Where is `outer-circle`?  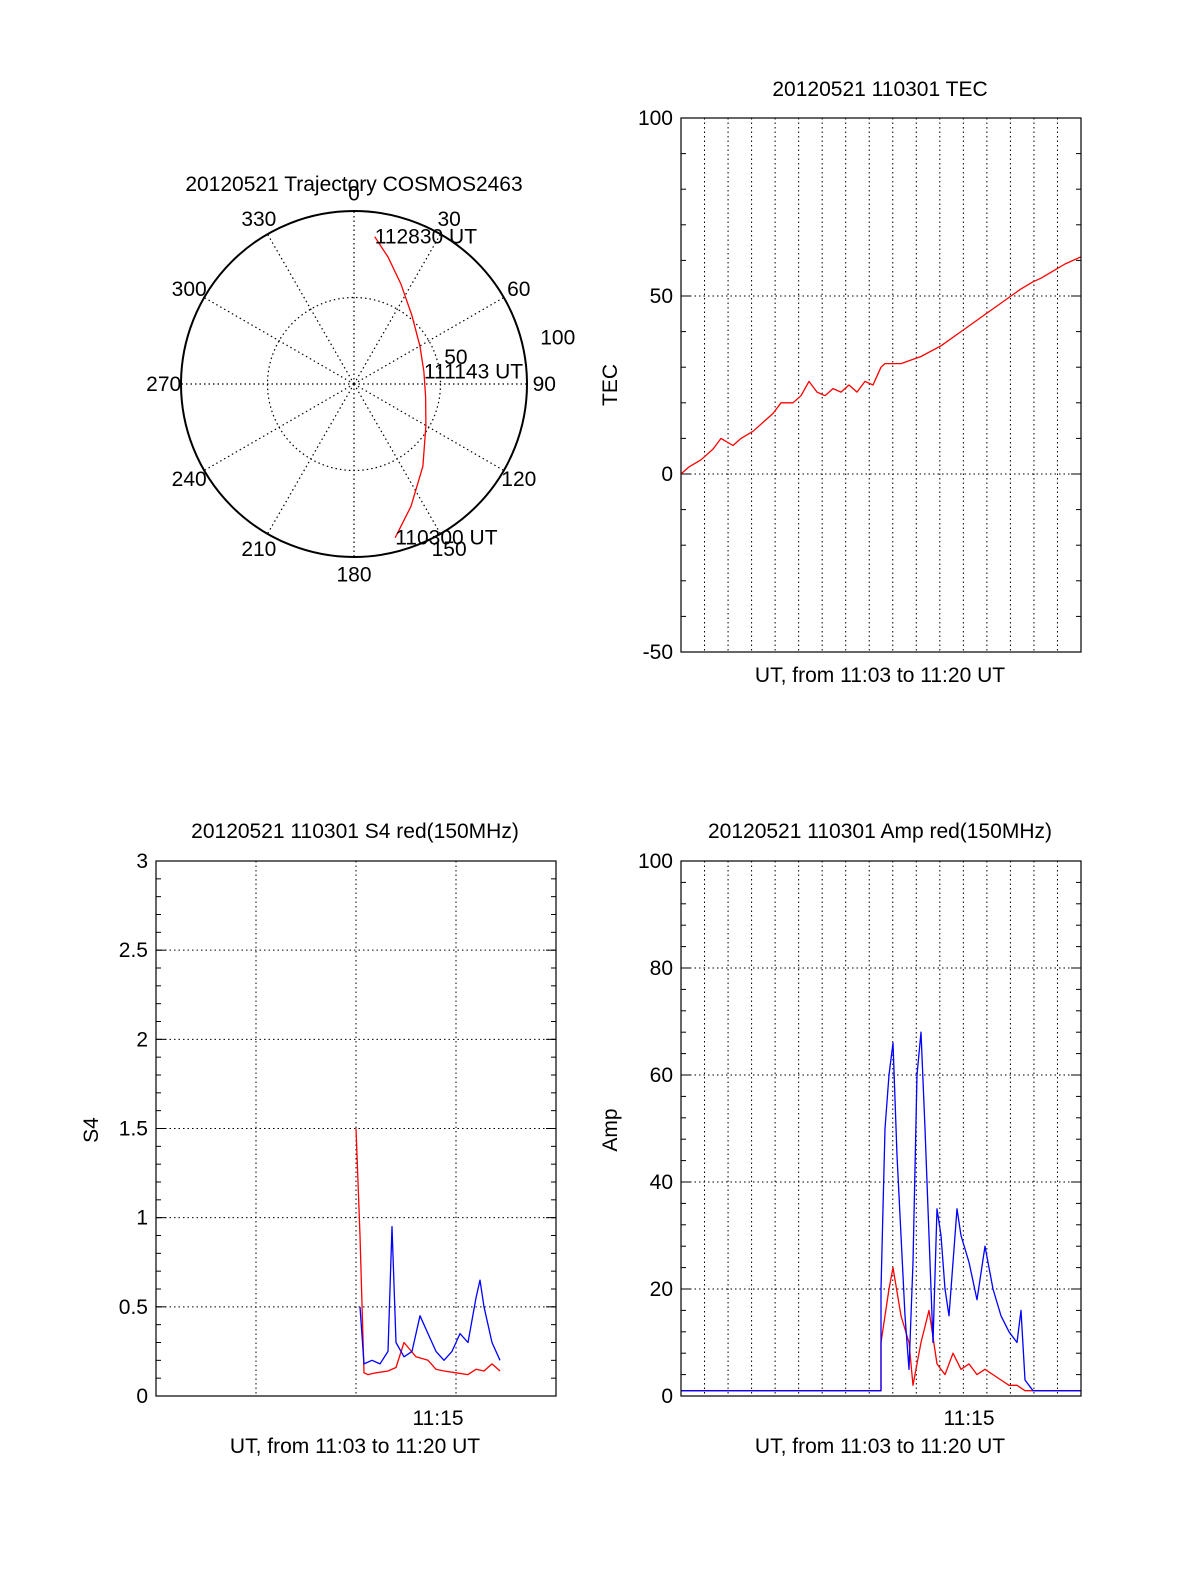
outer-circle is located at coordinates (354, 384).